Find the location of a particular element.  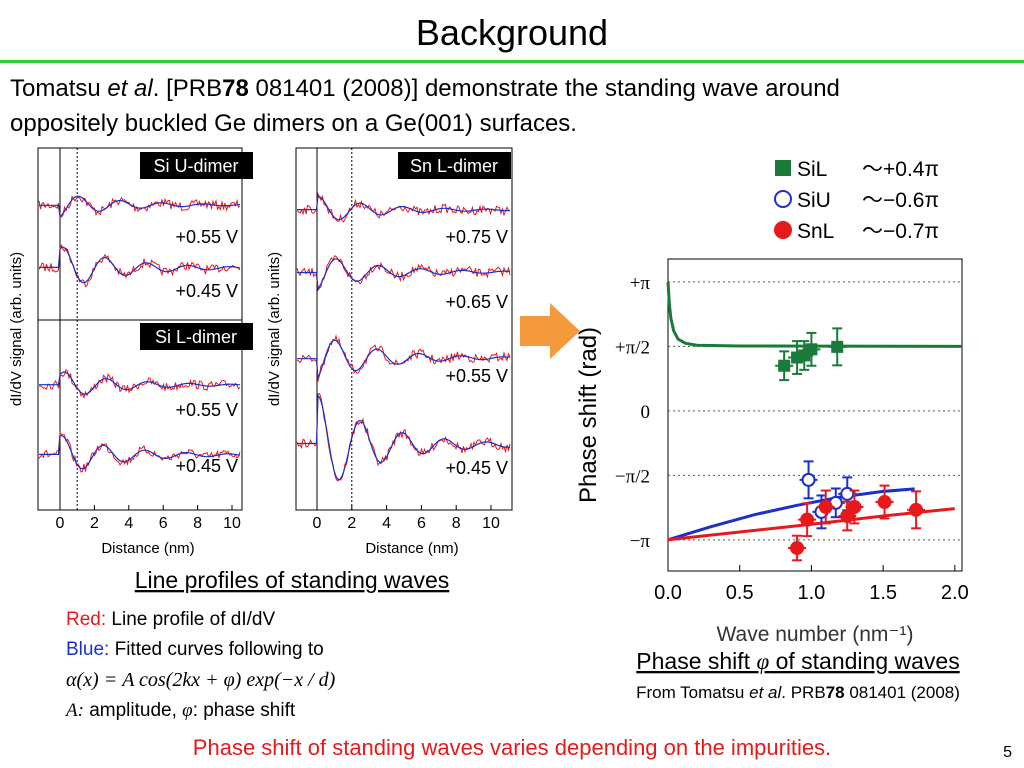

plot-frame is located at coordinates (815, 415).